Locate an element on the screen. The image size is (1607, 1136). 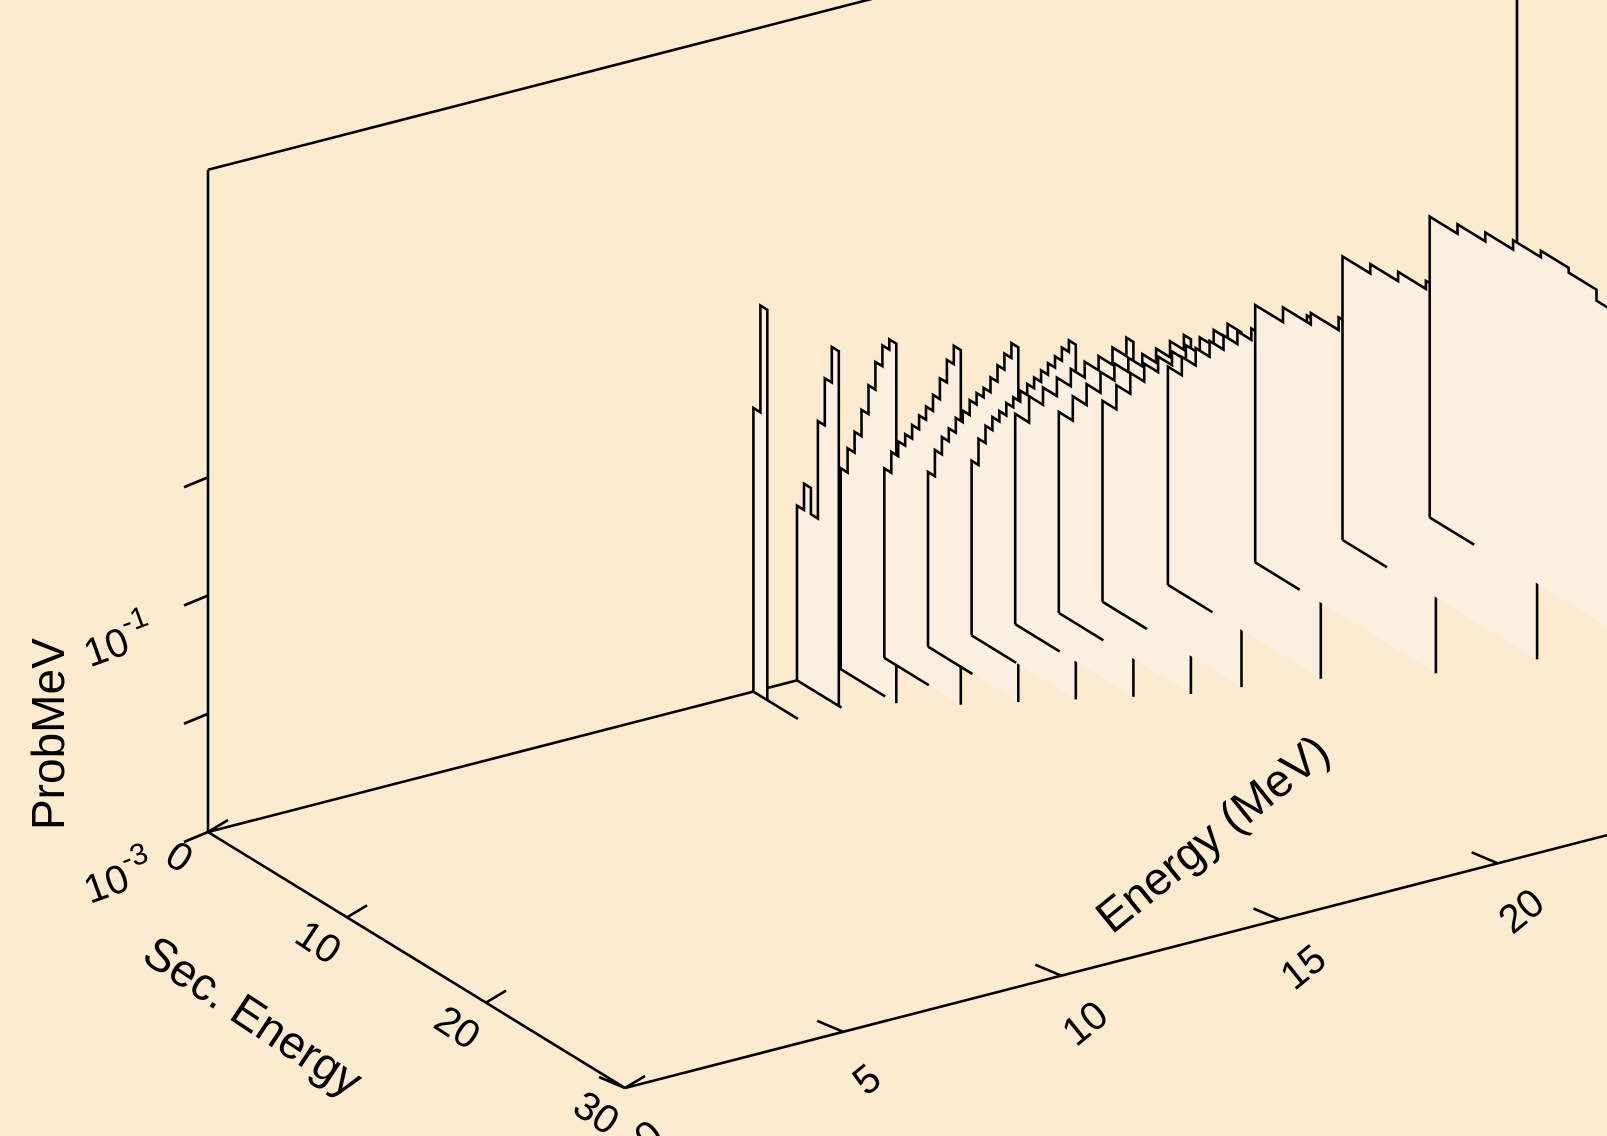
z-tick-label: 10⁻³ is located at coordinates (117, 874).